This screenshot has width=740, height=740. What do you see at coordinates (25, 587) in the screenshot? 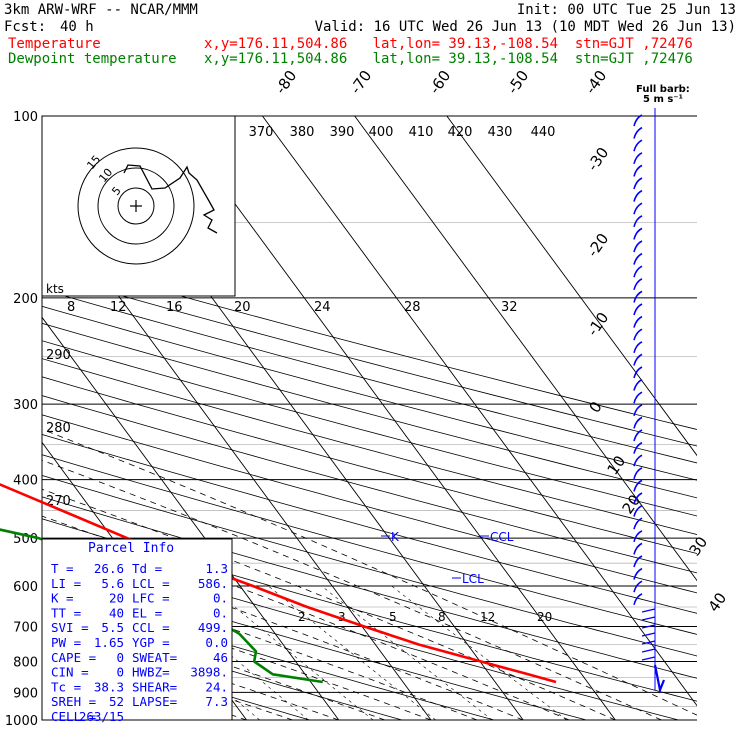
I see `pressure-tick-label: 600` at bounding box center [25, 587].